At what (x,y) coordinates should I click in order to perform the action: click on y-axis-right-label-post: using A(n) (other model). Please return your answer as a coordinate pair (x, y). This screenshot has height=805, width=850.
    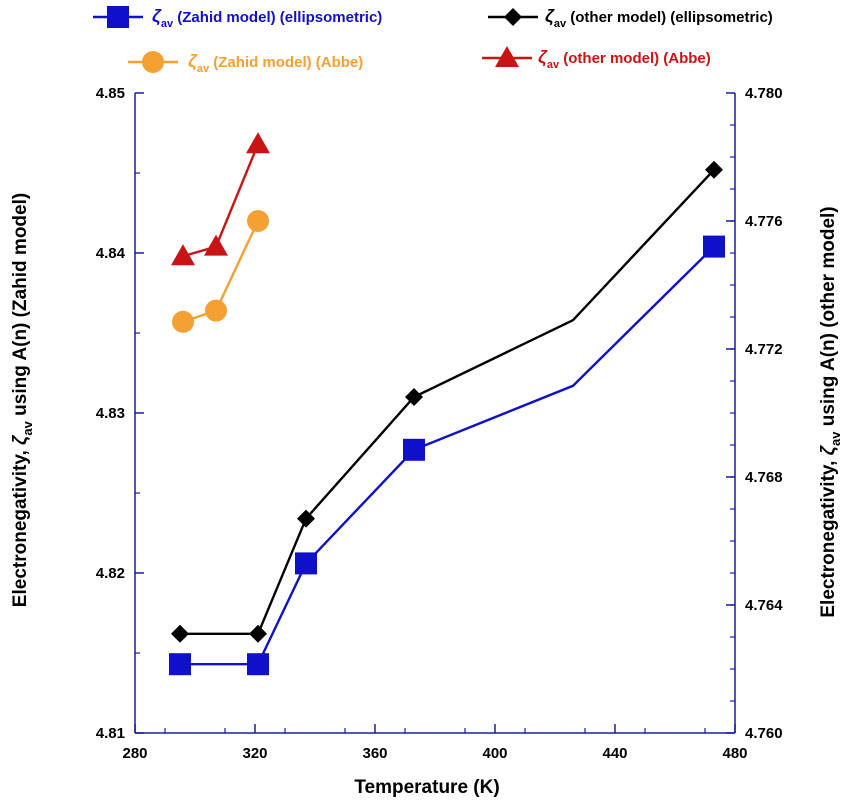
    Looking at the image, I should click on (828, 318).